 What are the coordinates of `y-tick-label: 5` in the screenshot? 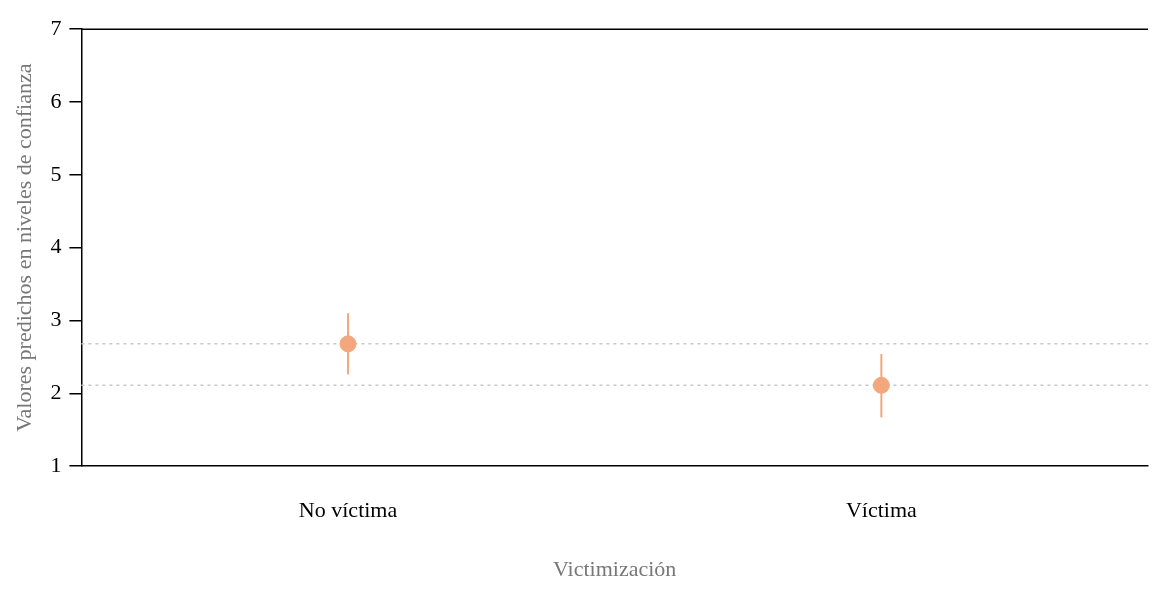 It's located at (56, 173).